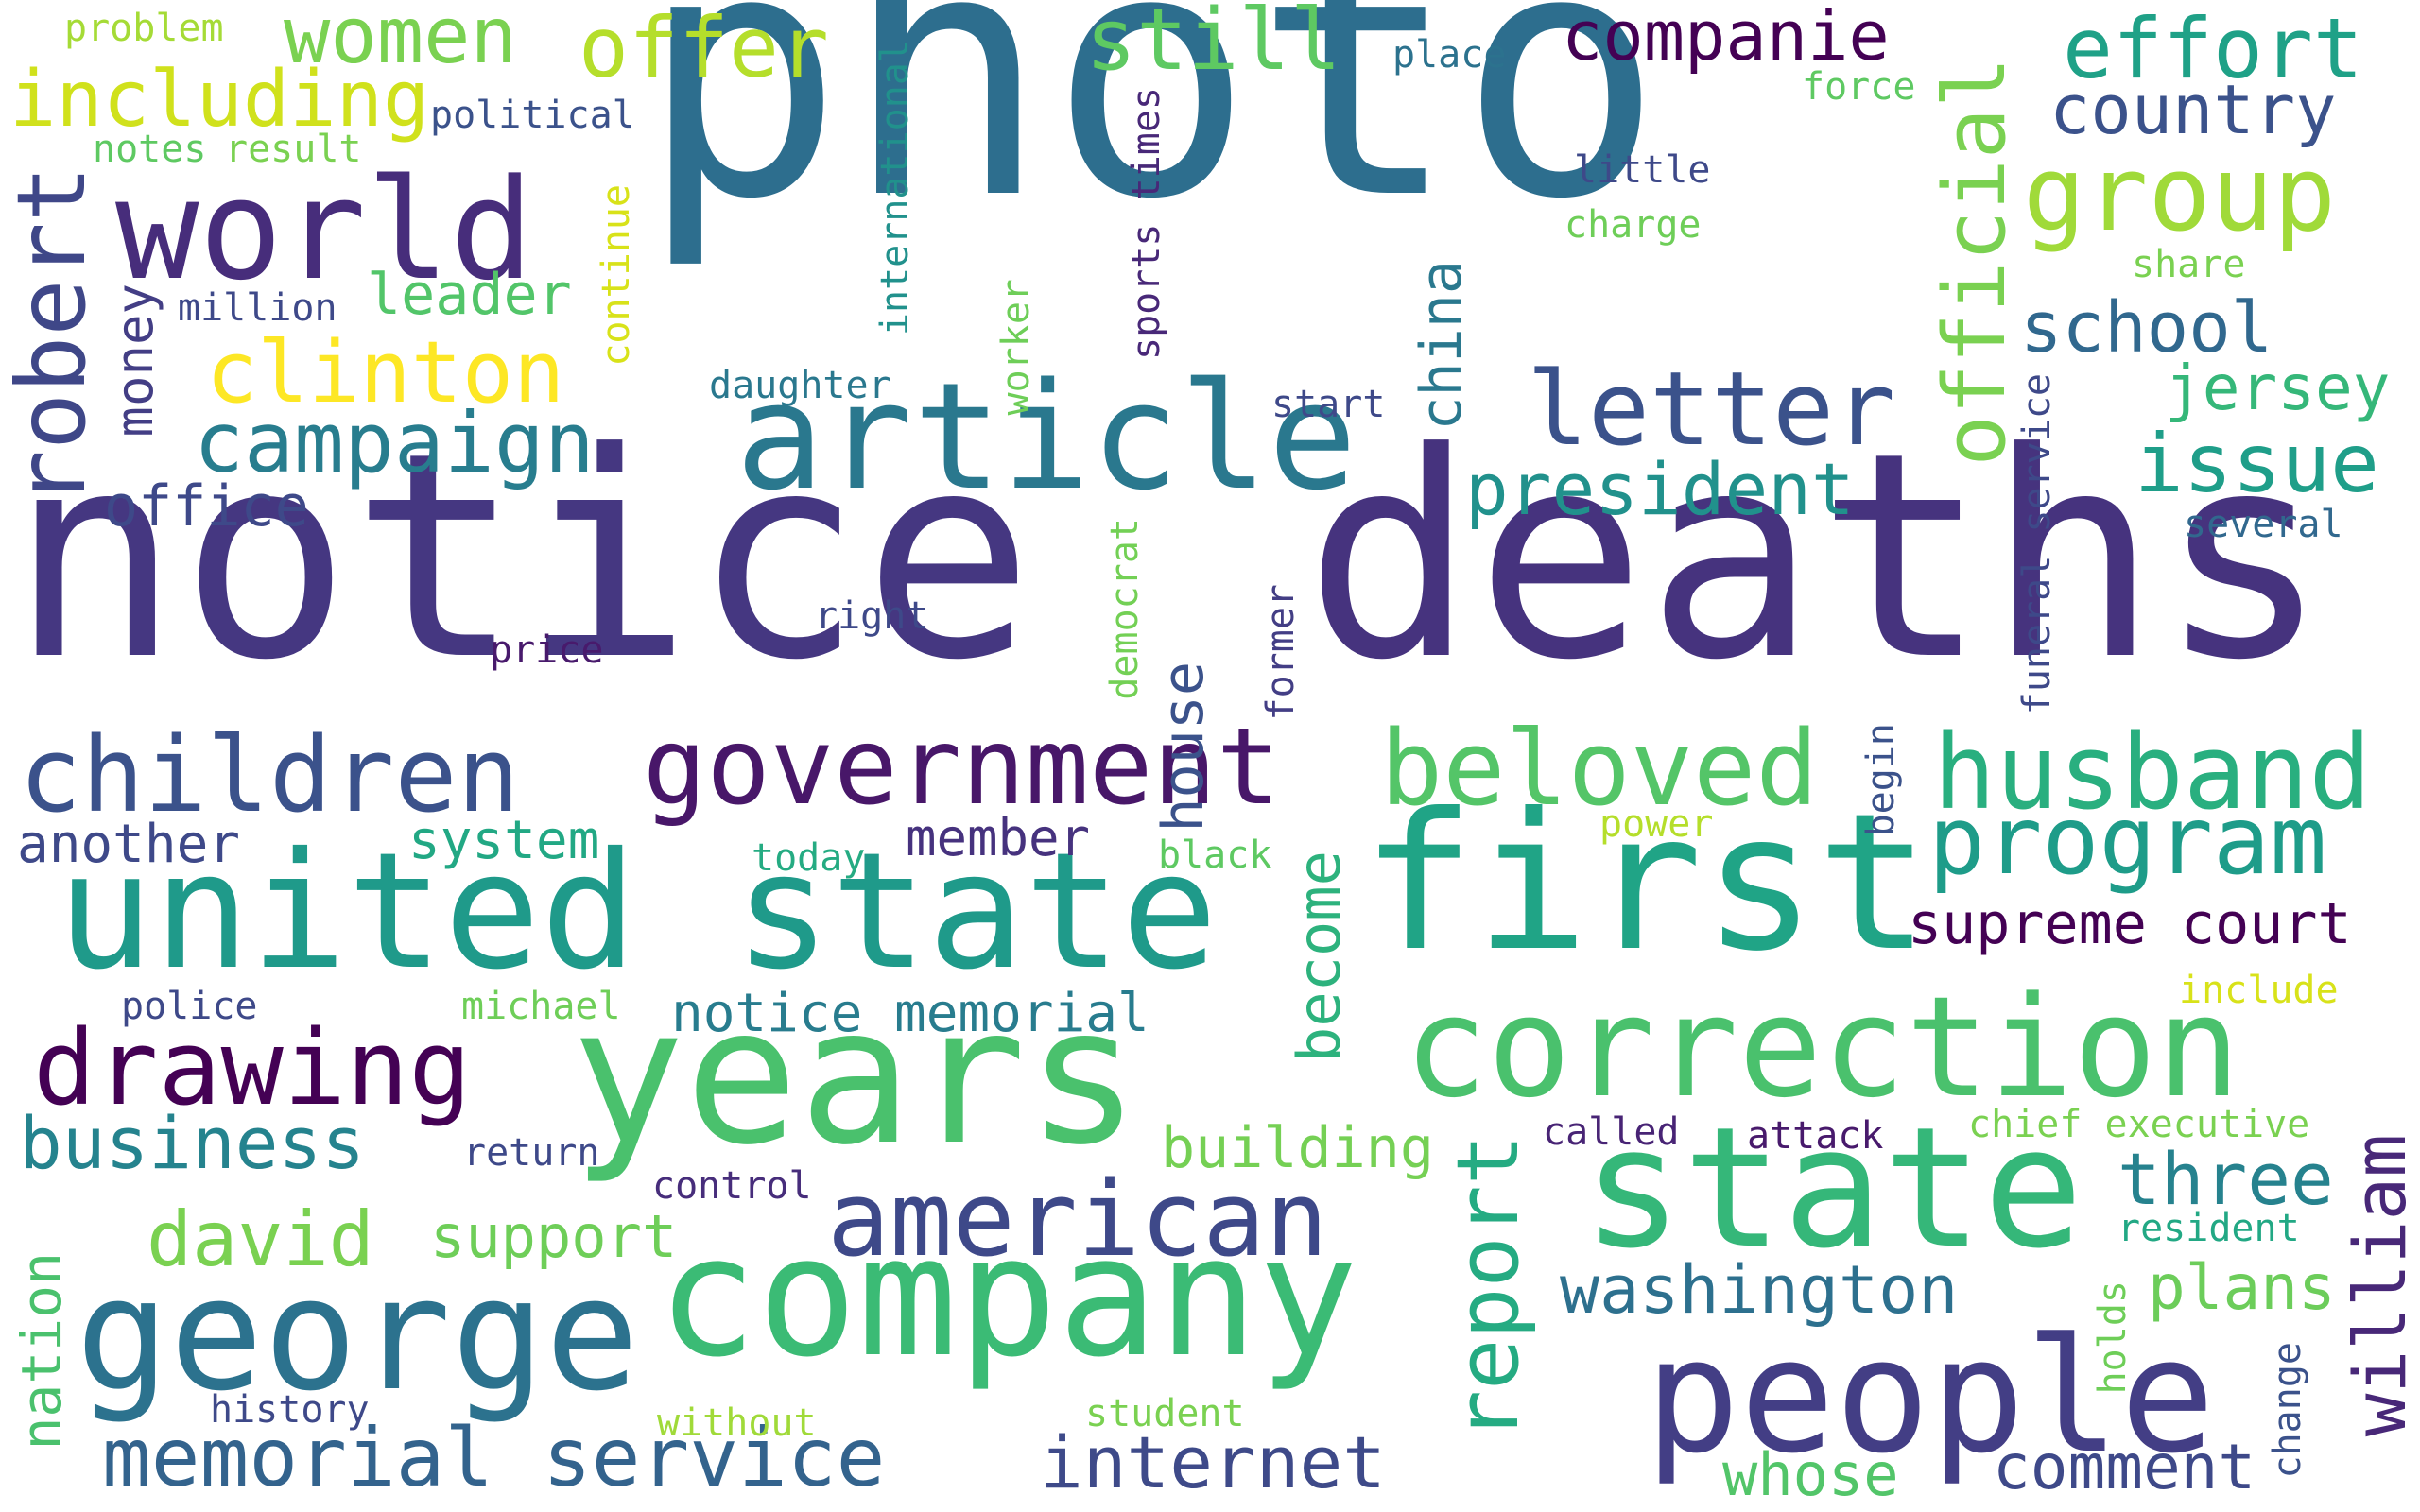 Image resolution: width=2420 pixels, height=1512 pixels. What do you see at coordinates (1633, 225) in the screenshot?
I see `word-charge: charge` at bounding box center [1633, 225].